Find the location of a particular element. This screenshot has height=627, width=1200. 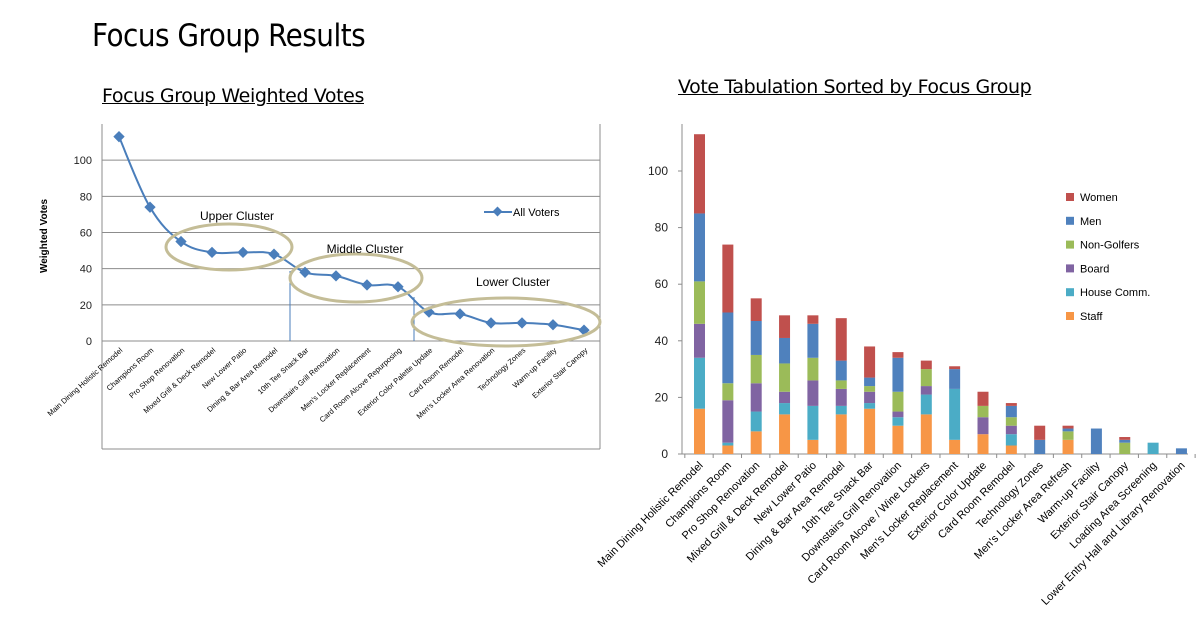

series-line-all-voters is located at coordinates (351, 234).